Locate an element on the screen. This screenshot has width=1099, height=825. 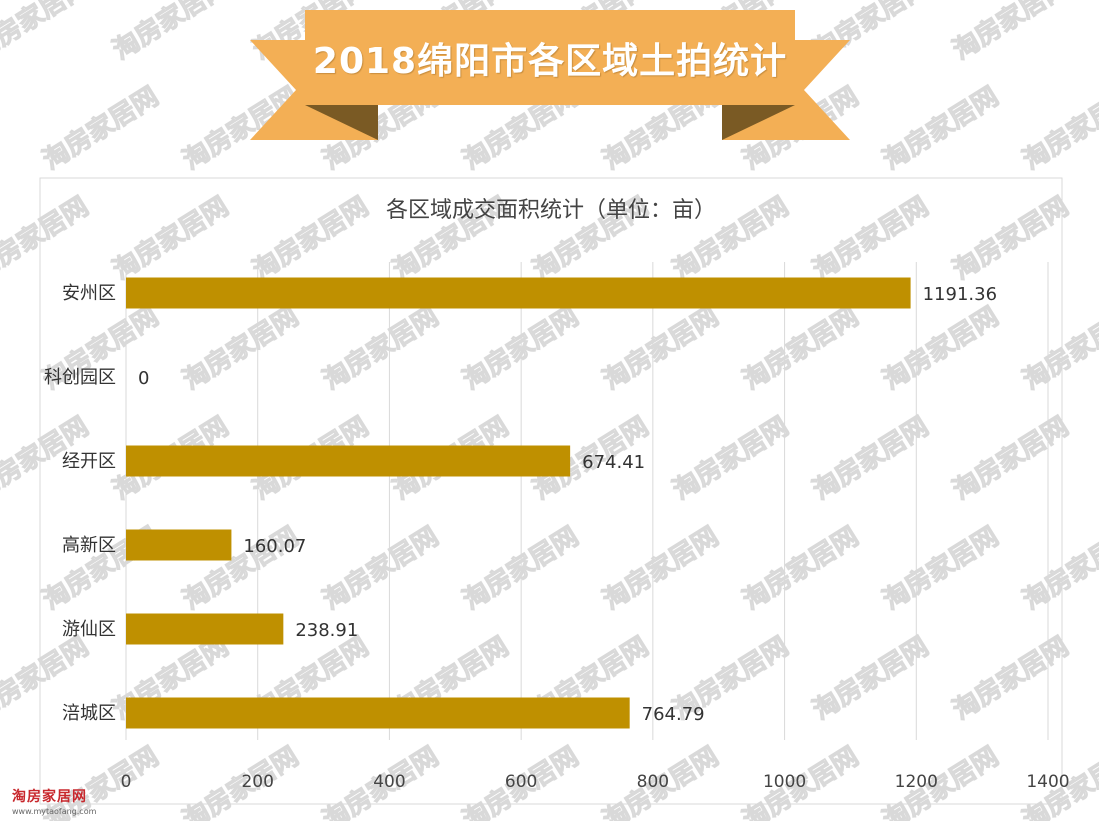
site-logo: 淘房家居网 www.mytaofang.com is located at coordinates (54, 801).